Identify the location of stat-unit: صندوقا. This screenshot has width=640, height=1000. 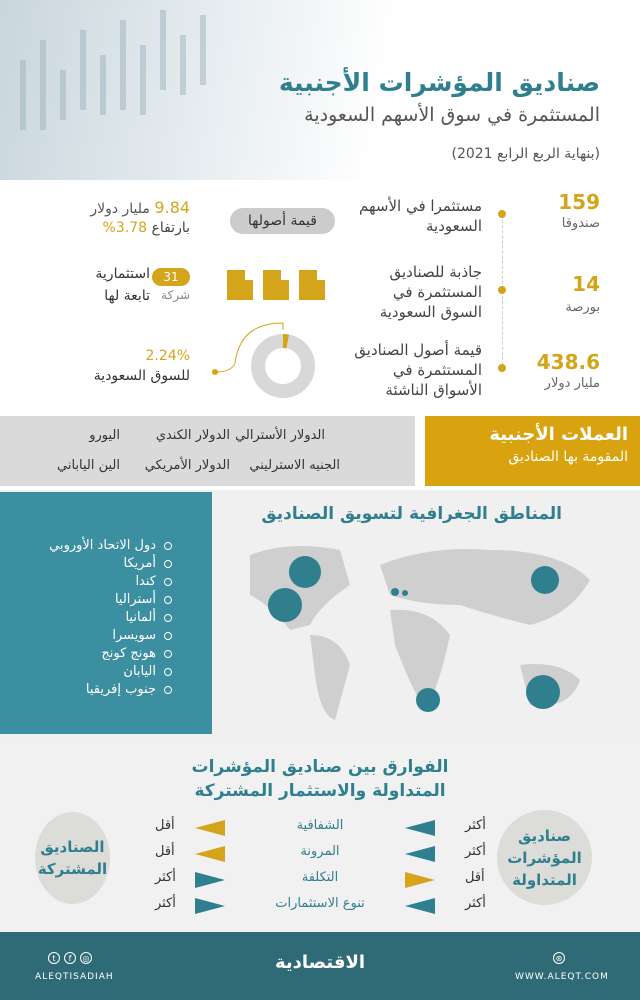
(580, 223).